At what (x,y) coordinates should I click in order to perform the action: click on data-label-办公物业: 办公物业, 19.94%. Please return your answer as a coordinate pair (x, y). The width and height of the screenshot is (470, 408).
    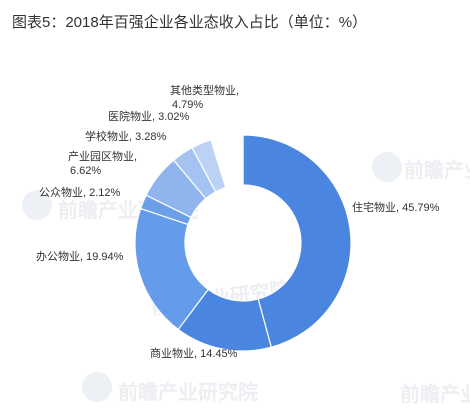
    Looking at the image, I should click on (80, 256).